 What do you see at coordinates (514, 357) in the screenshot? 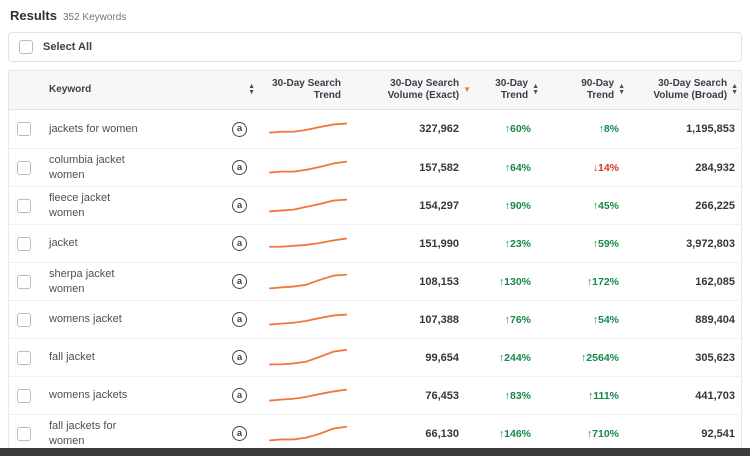
I see `trend-30-text: ↑244%` at bounding box center [514, 357].